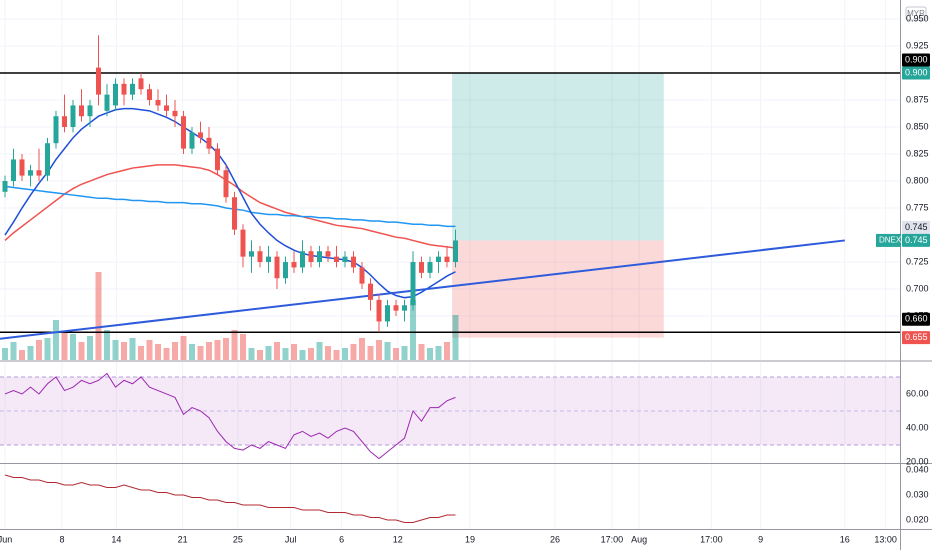 This screenshot has width=932, height=550. Describe the element at coordinates (238, 539) in the screenshot. I see `x-tick-label: 25` at that location.